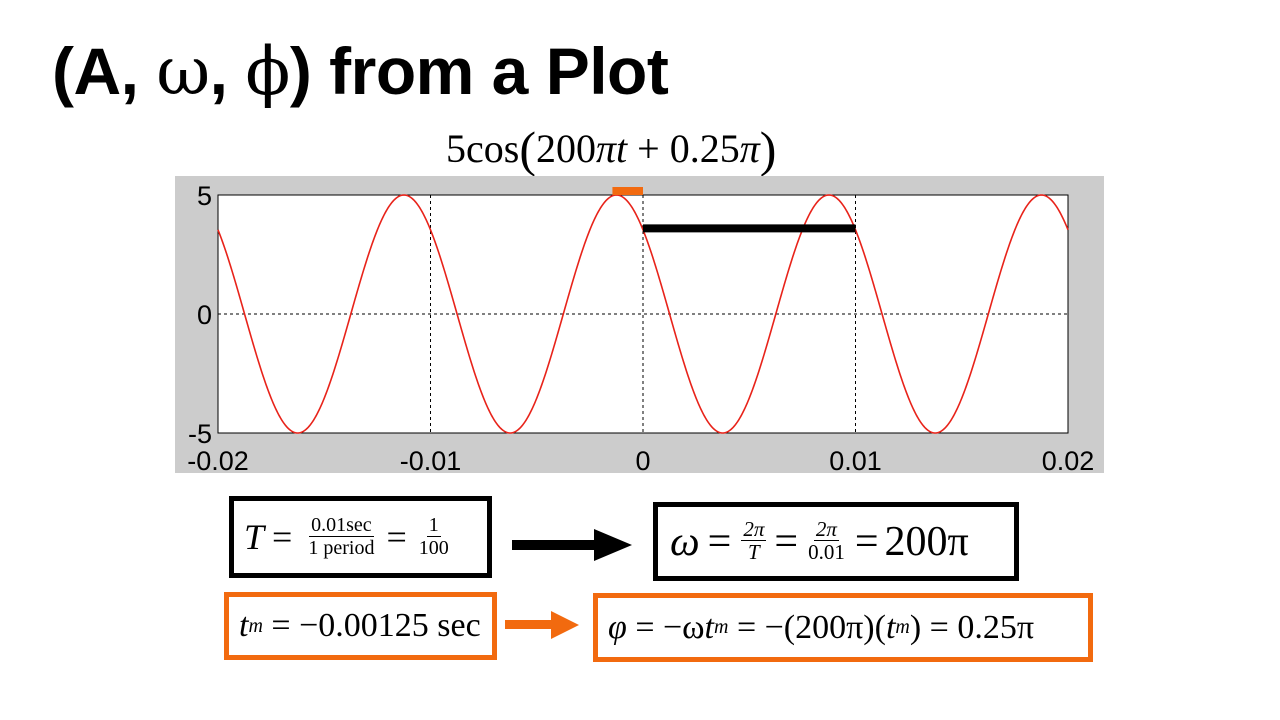 Image resolution: width=1280 pixels, height=720 pixels. Describe the element at coordinates (926, 541) in the screenshot. I see `omega-result: 200π` at that location.